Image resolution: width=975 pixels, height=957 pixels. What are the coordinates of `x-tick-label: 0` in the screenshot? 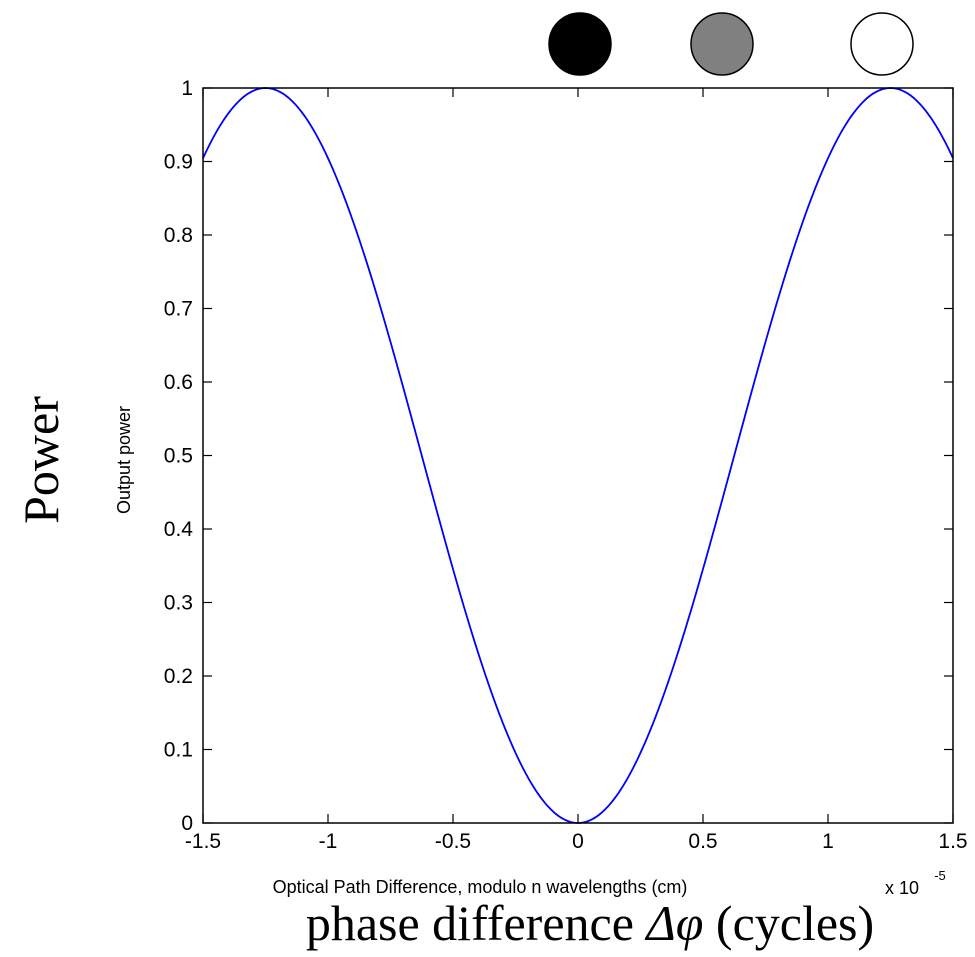 It's located at (578, 841).